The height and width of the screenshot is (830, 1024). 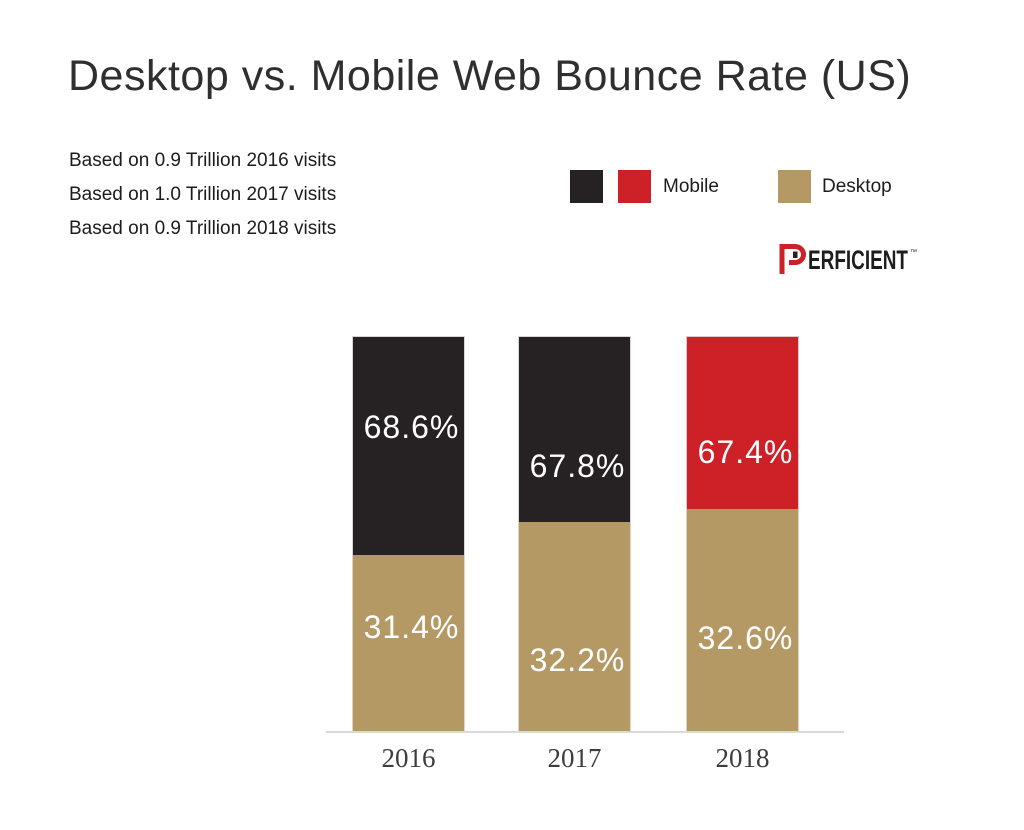 I want to click on logo-trademark: ™, so click(x=913, y=252).